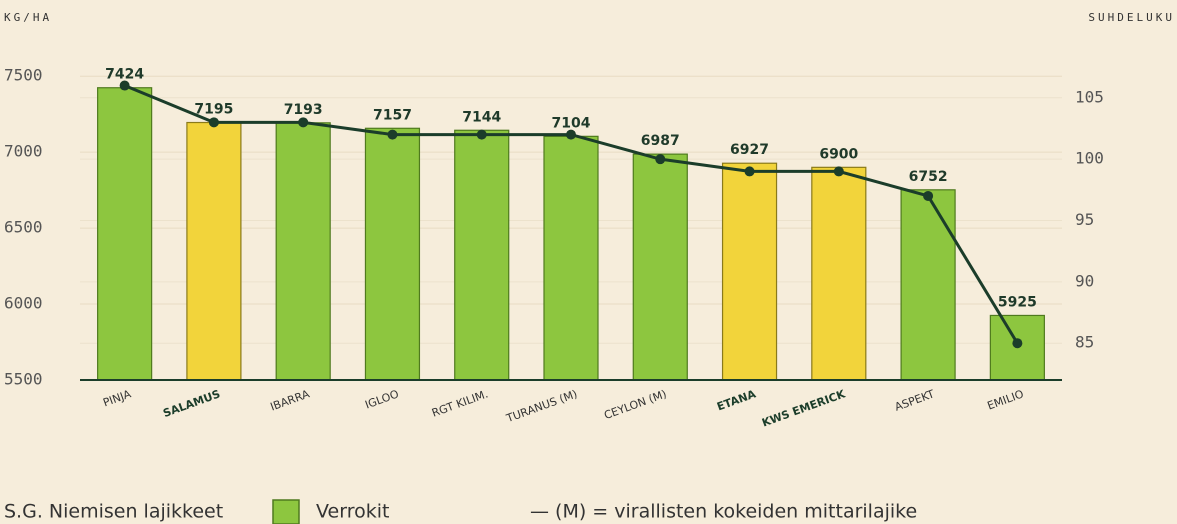 The image size is (1177, 524). What do you see at coordinates (571, 123) in the screenshot?
I see `value-label: 7104` at bounding box center [571, 123].